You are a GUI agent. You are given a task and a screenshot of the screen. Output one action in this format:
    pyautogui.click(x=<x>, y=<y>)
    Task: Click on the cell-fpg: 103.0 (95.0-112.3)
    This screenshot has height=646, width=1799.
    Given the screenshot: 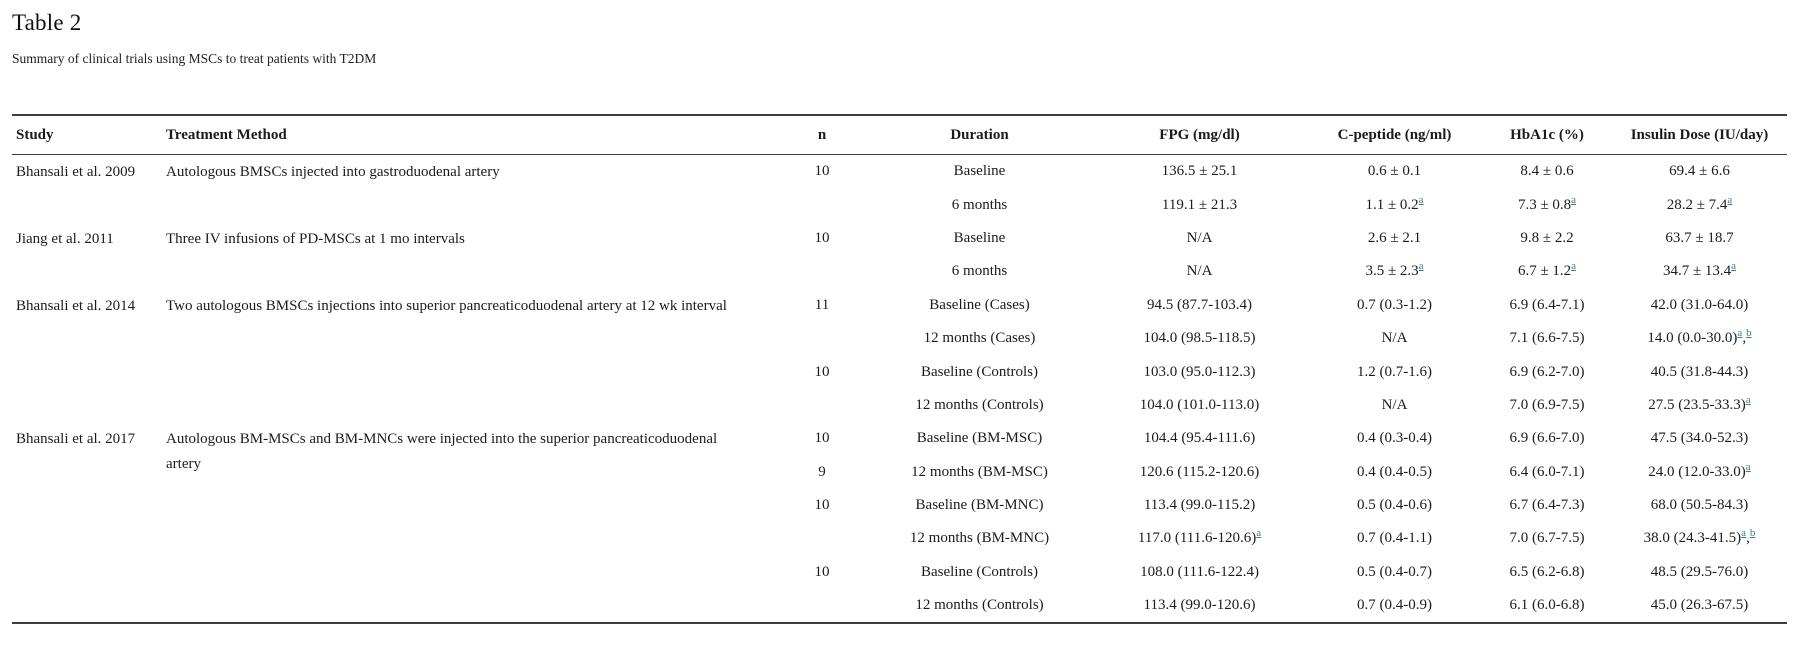 What is the action you would take?
    pyautogui.click(x=1199, y=371)
    